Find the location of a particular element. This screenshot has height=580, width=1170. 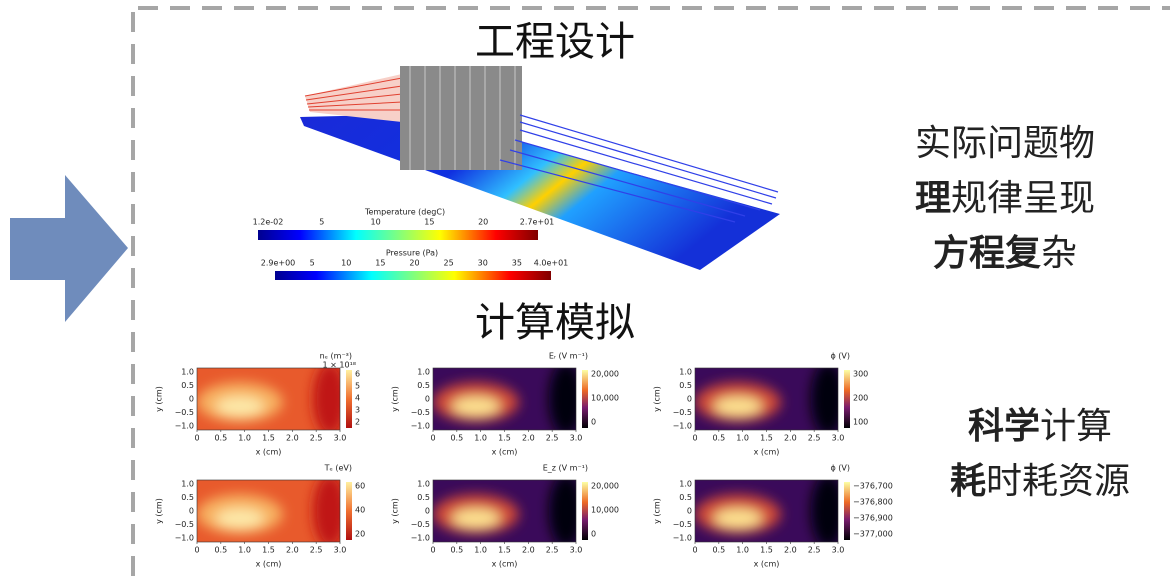

colorbar-tick: 1.2e-02 is located at coordinates (268, 222).